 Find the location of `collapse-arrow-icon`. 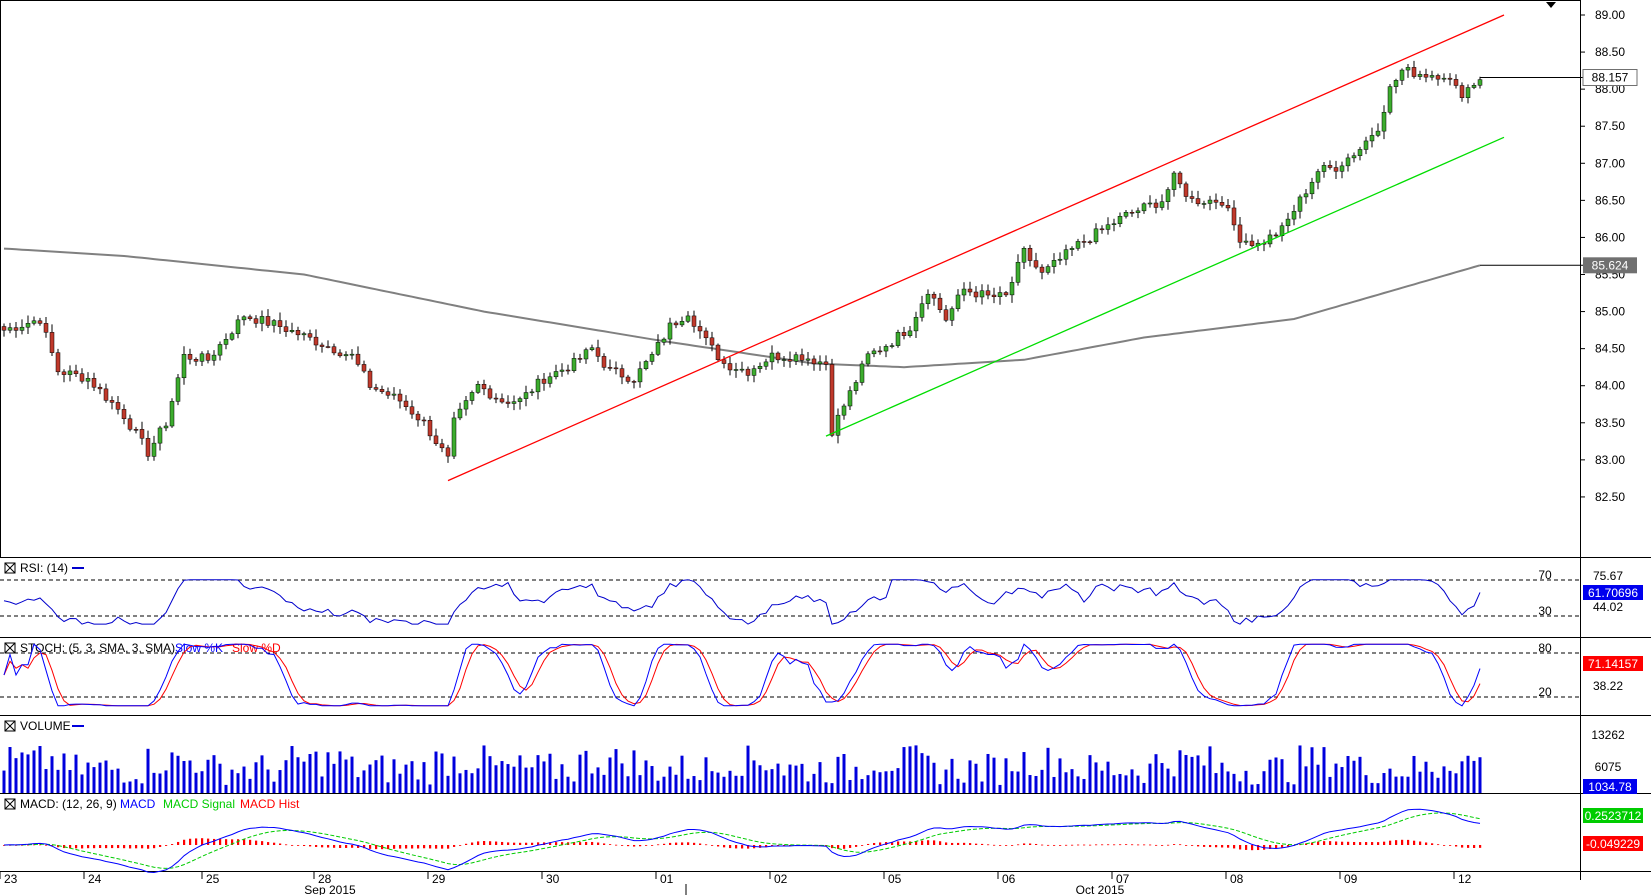

collapse-arrow-icon is located at coordinates (1551, 5).